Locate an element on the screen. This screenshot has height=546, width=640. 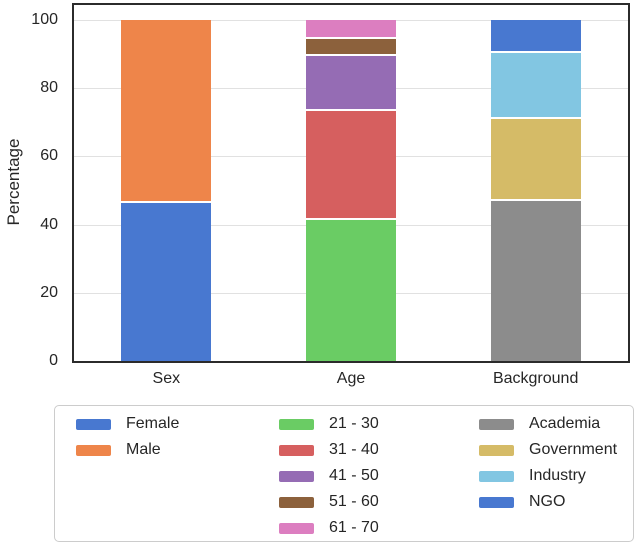
y-tick-label: 40 is located at coordinates (49, 224).